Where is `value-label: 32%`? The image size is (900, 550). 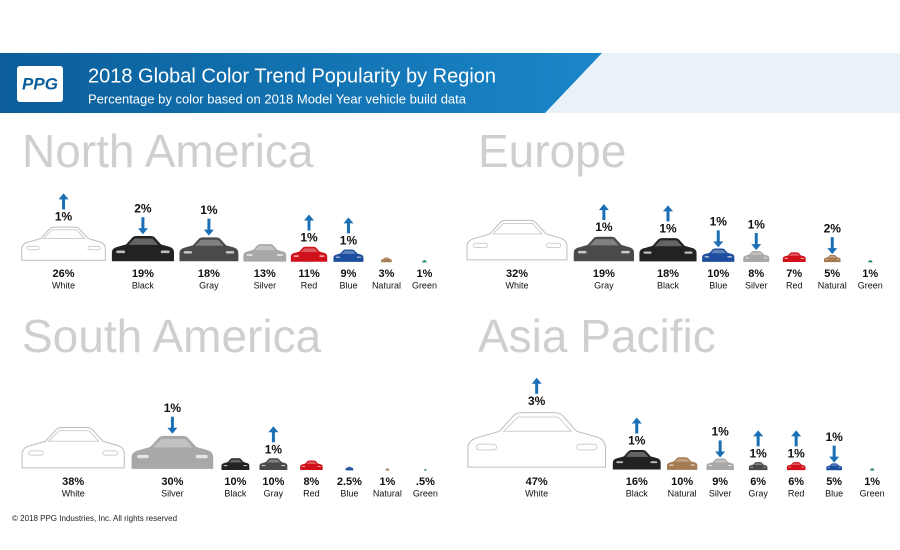
value-label: 32% is located at coordinates (517, 274).